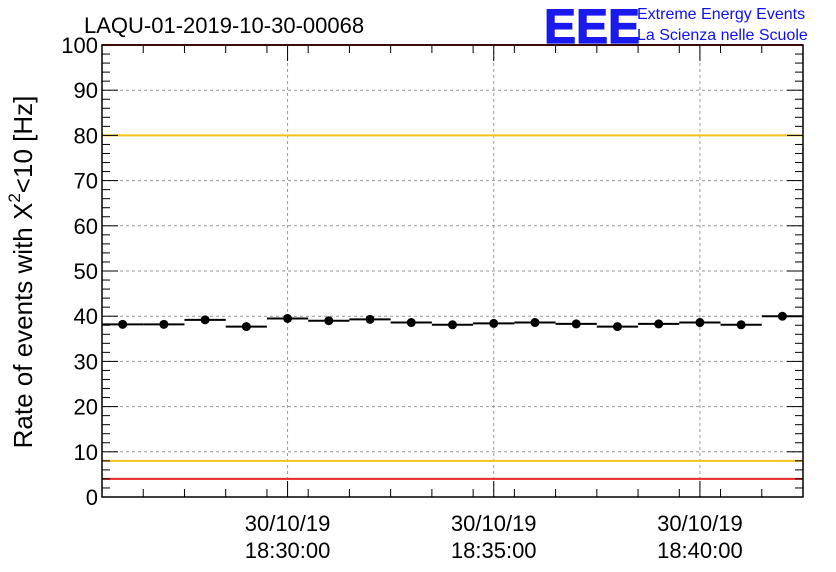 The height and width of the screenshot is (572, 836). Describe the element at coordinates (79, 45) in the screenshot. I see `y-tick-label: 100` at that location.